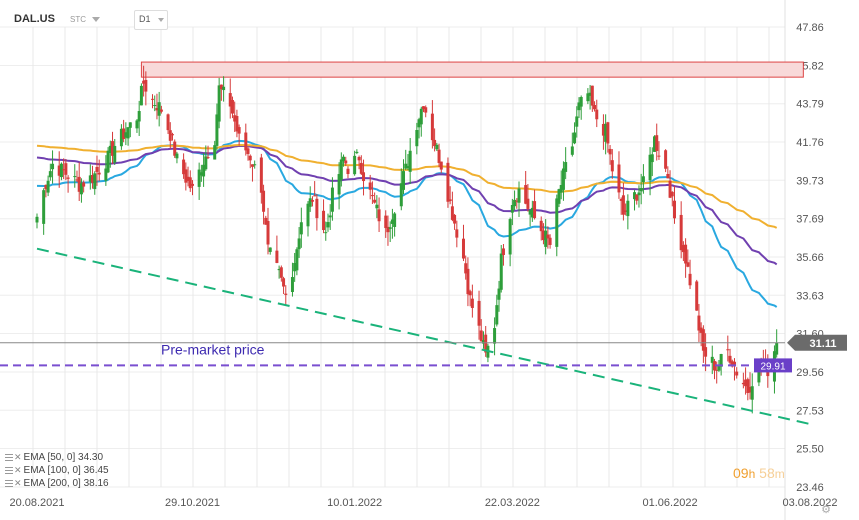 Image resolution: width=859 pixels, height=520 pixels. I want to click on y-tick-label: 25.50, so click(810, 450).